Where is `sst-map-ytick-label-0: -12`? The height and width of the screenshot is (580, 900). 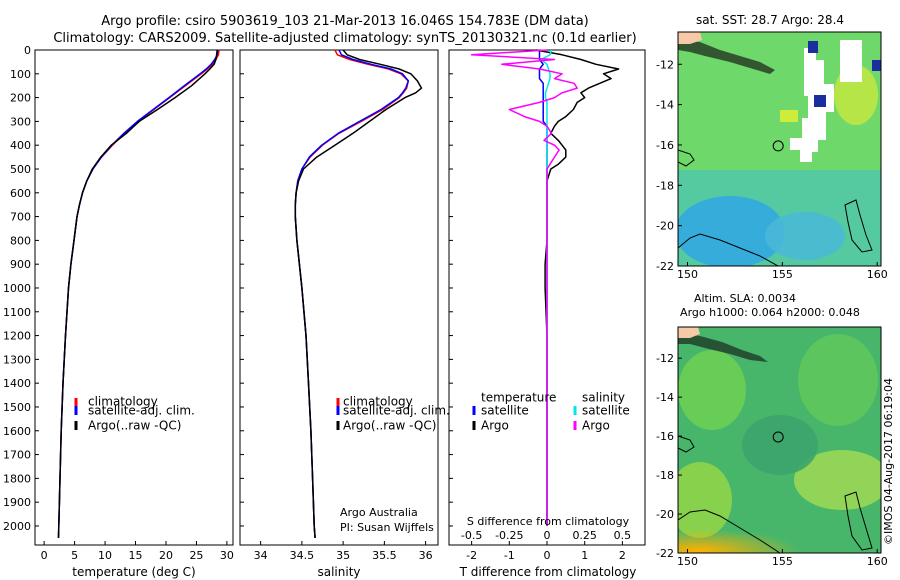
sst-map-ytick-label-0: -12 is located at coordinates (665, 64).